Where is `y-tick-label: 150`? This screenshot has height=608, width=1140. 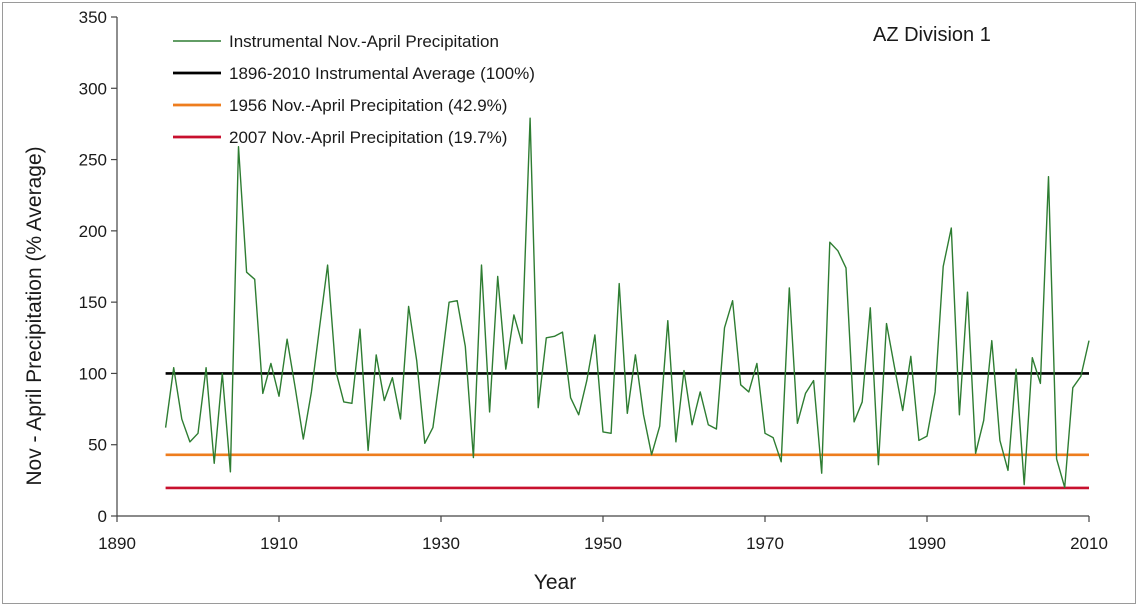
y-tick-label: 150 is located at coordinates (93, 302).